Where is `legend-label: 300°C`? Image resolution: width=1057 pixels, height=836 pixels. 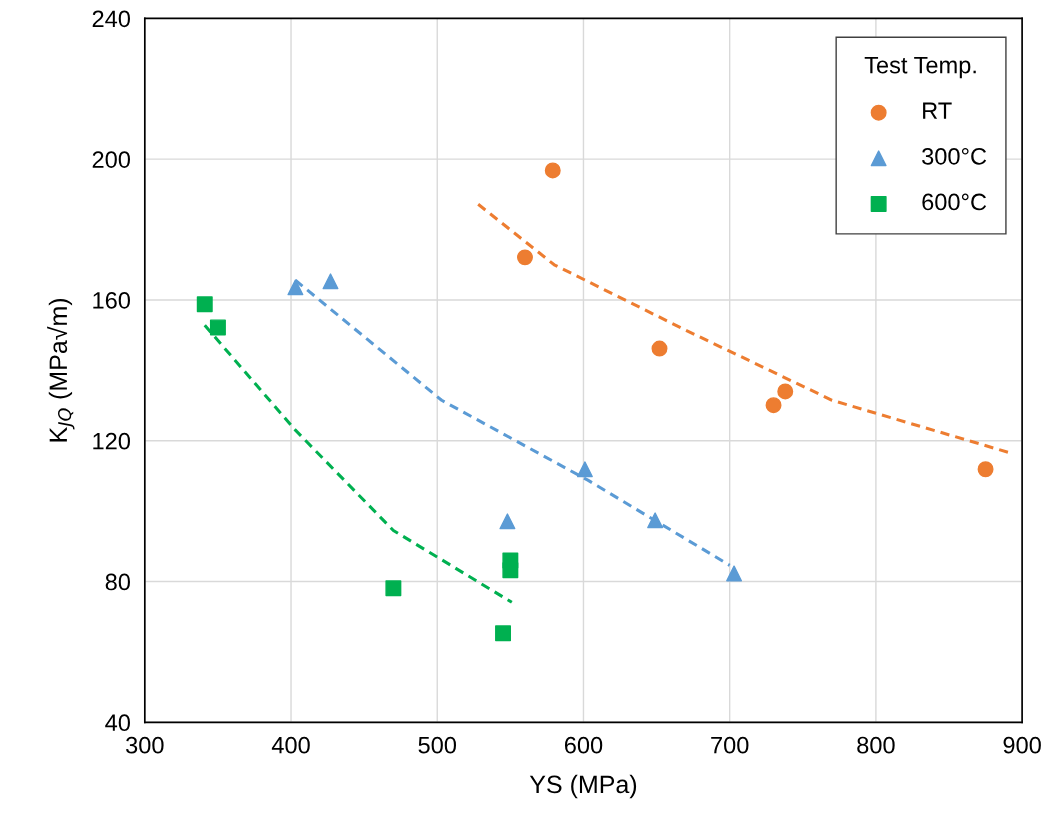 legend-label: 300°C is located at coordinates (954, 156).